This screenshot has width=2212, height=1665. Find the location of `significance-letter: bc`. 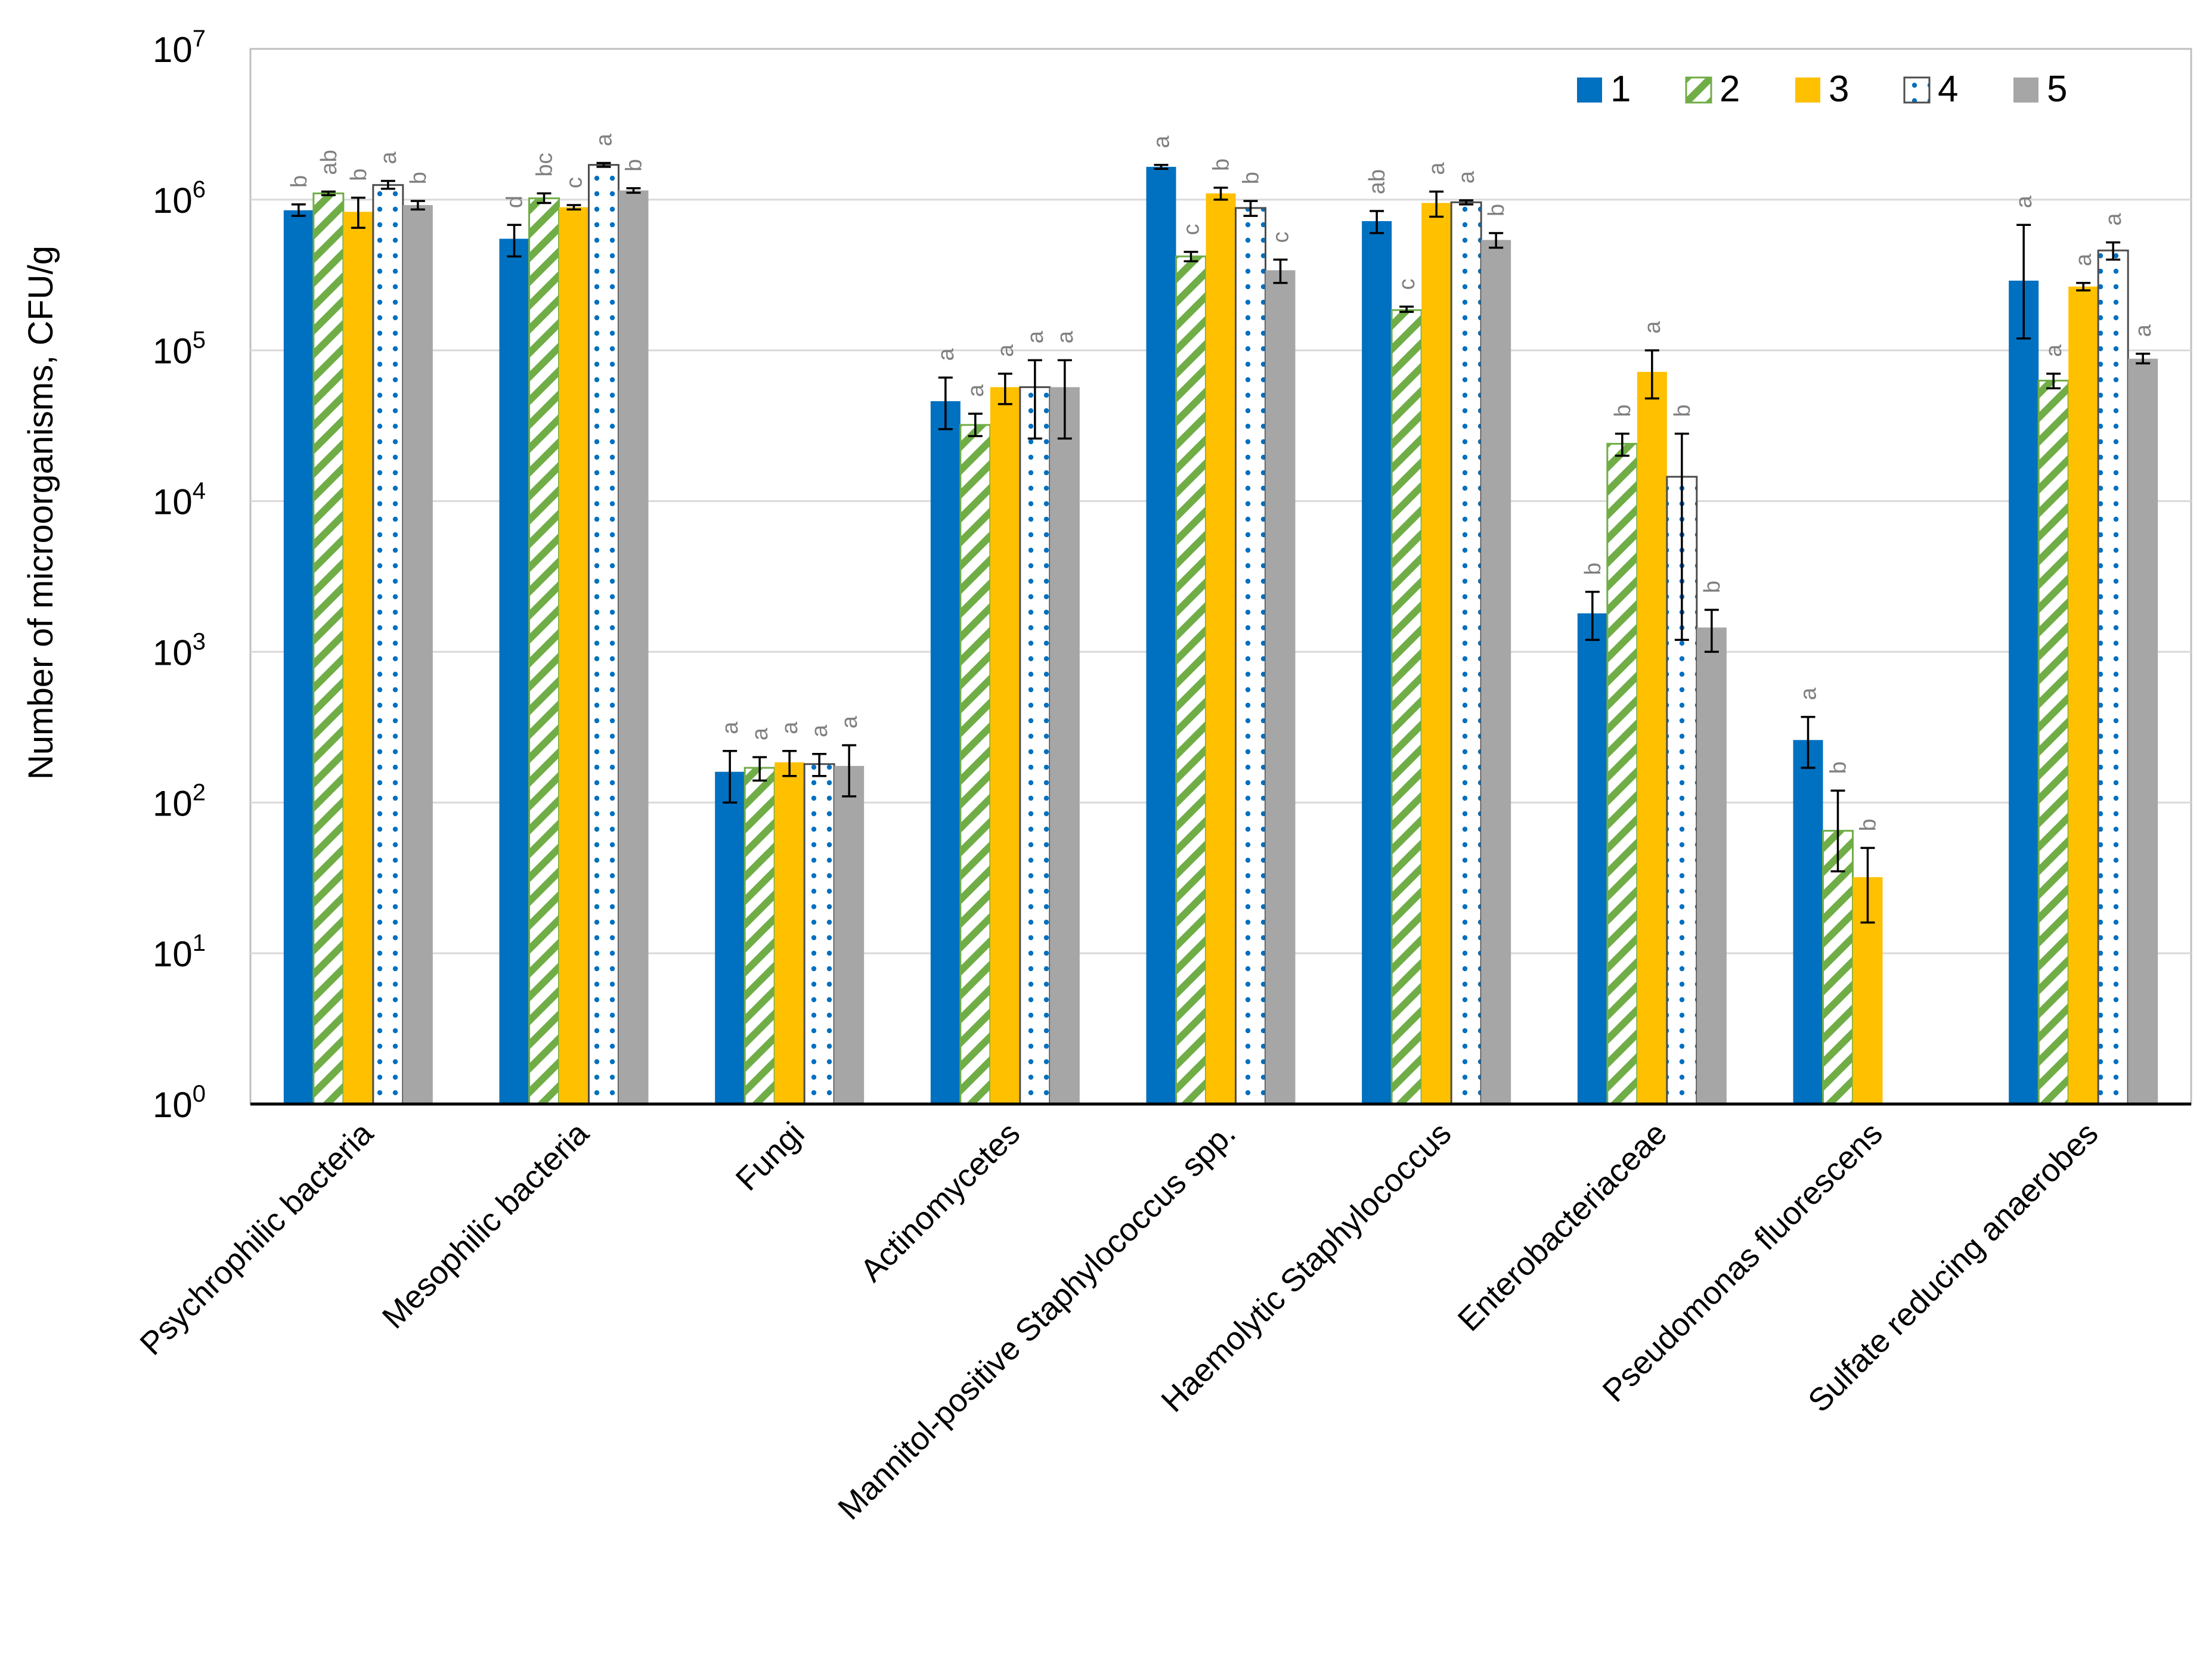

significance-letter: bc is located at coordinates (544, 165).